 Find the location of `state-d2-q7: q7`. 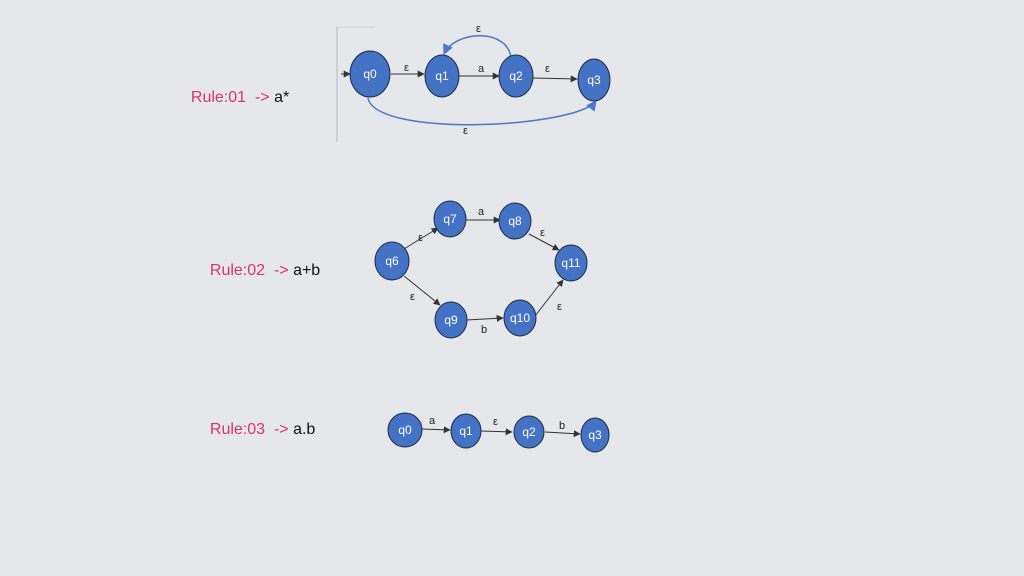

state-d2-q7: q7 is located at coordinates (450, 219).